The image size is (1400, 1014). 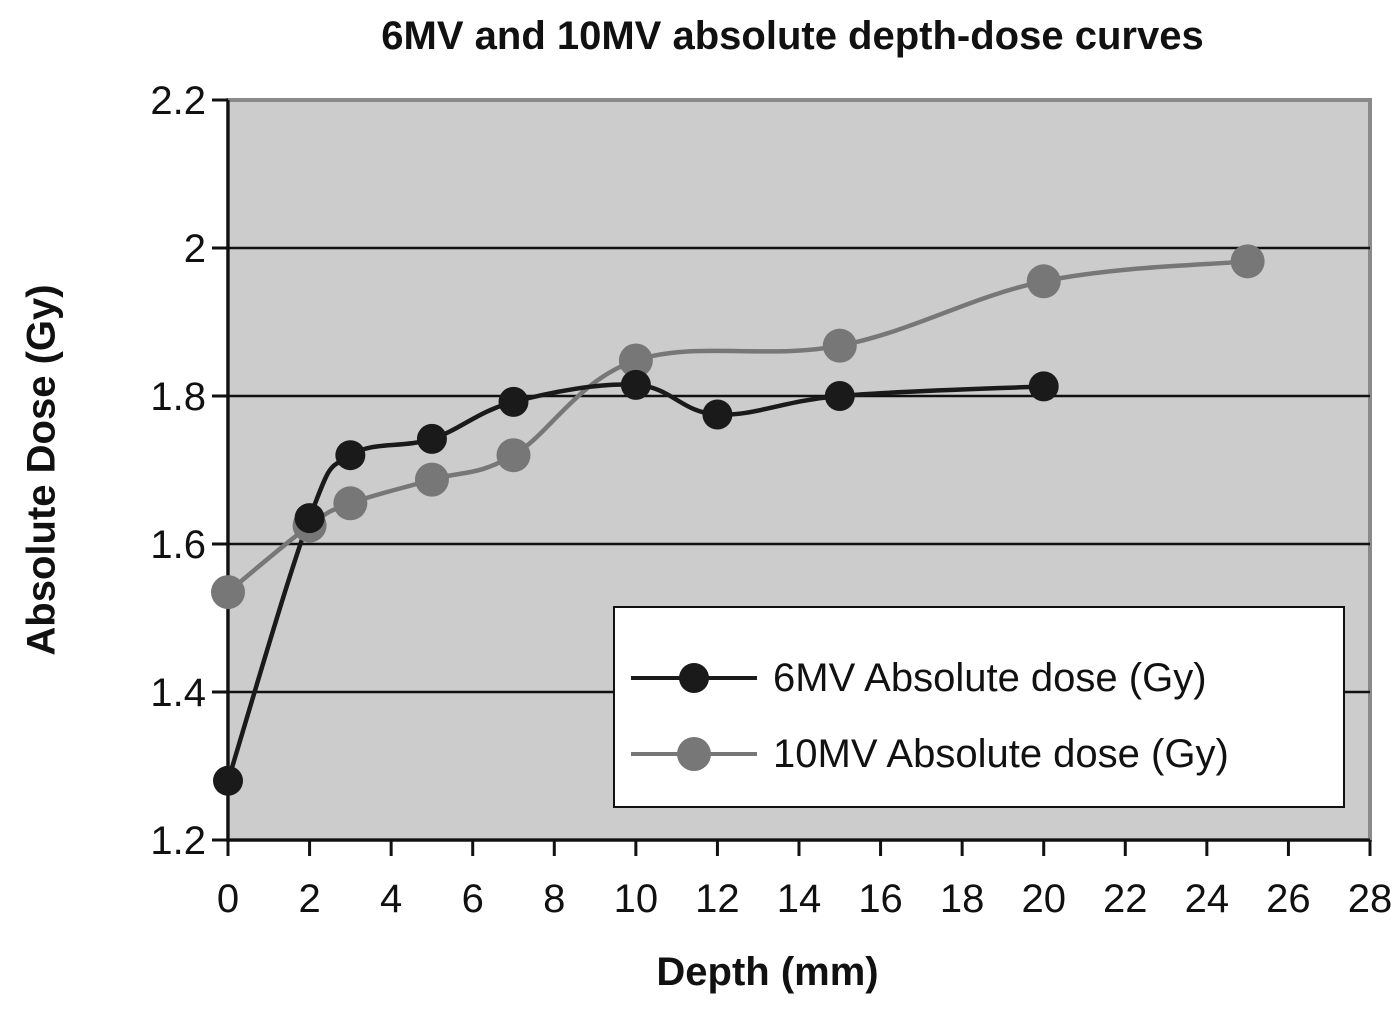 I want to click on x-tick-label: 24, so click(x=1207, y=899).